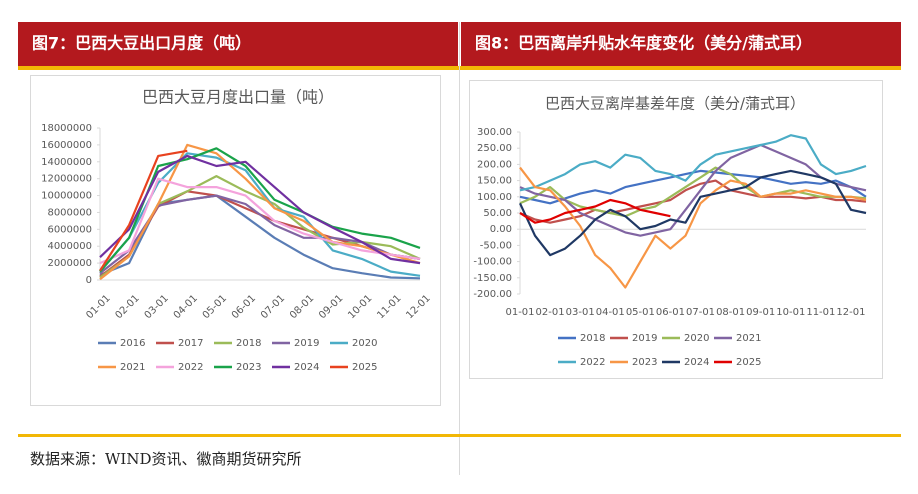  What do you see at coordinates (497, 213) in the screenshot?
I see `y-tick-label: 50.00` at bounding box center [497, 213].